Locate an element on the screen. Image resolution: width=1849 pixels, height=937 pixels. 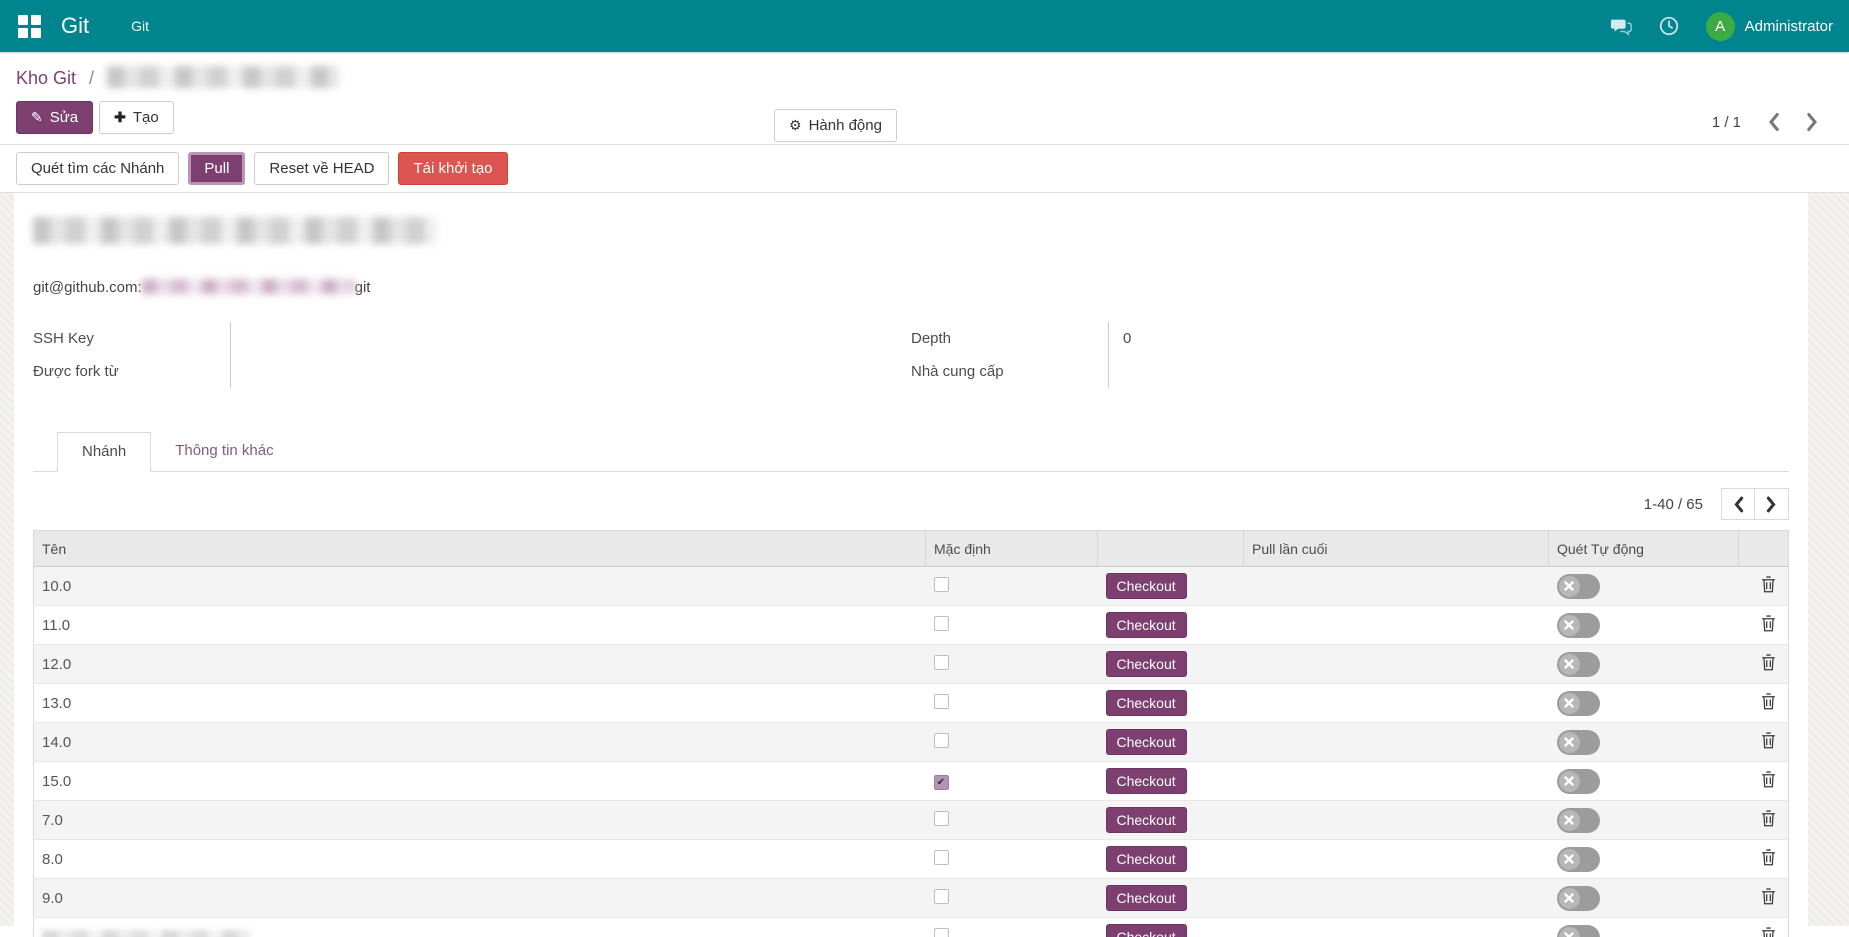
branch-name-cell: 8.0 is located at coordinates (479, 859).